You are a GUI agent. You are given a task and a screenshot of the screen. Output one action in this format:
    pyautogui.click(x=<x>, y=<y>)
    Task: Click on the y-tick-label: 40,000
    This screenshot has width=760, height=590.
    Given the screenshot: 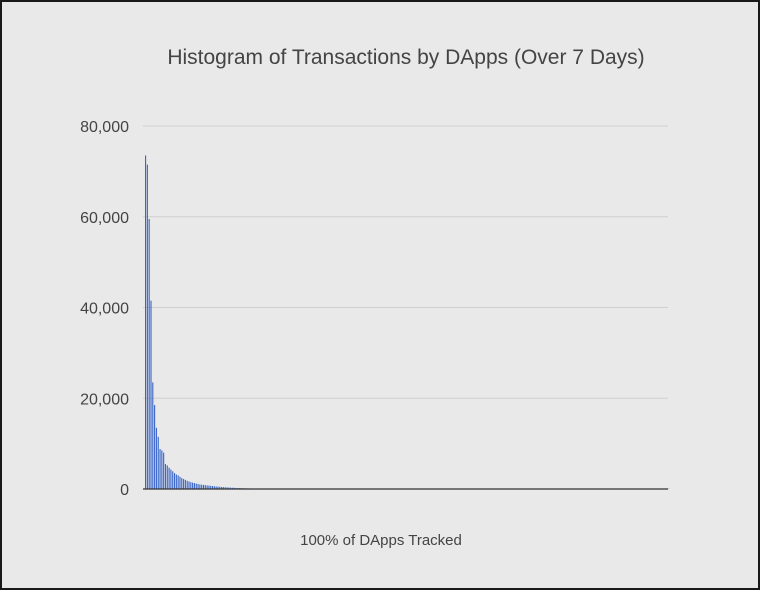 What is the action you would take?
    pyautogui.click(x=104, y=309)
    